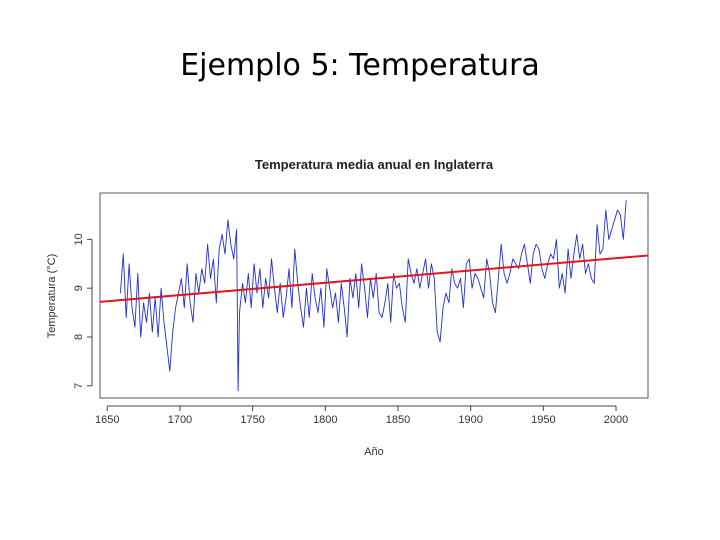 The width and height of the screenshot is (720, 540). I want to click on x-tick-label: 1750, so click(252, 420).